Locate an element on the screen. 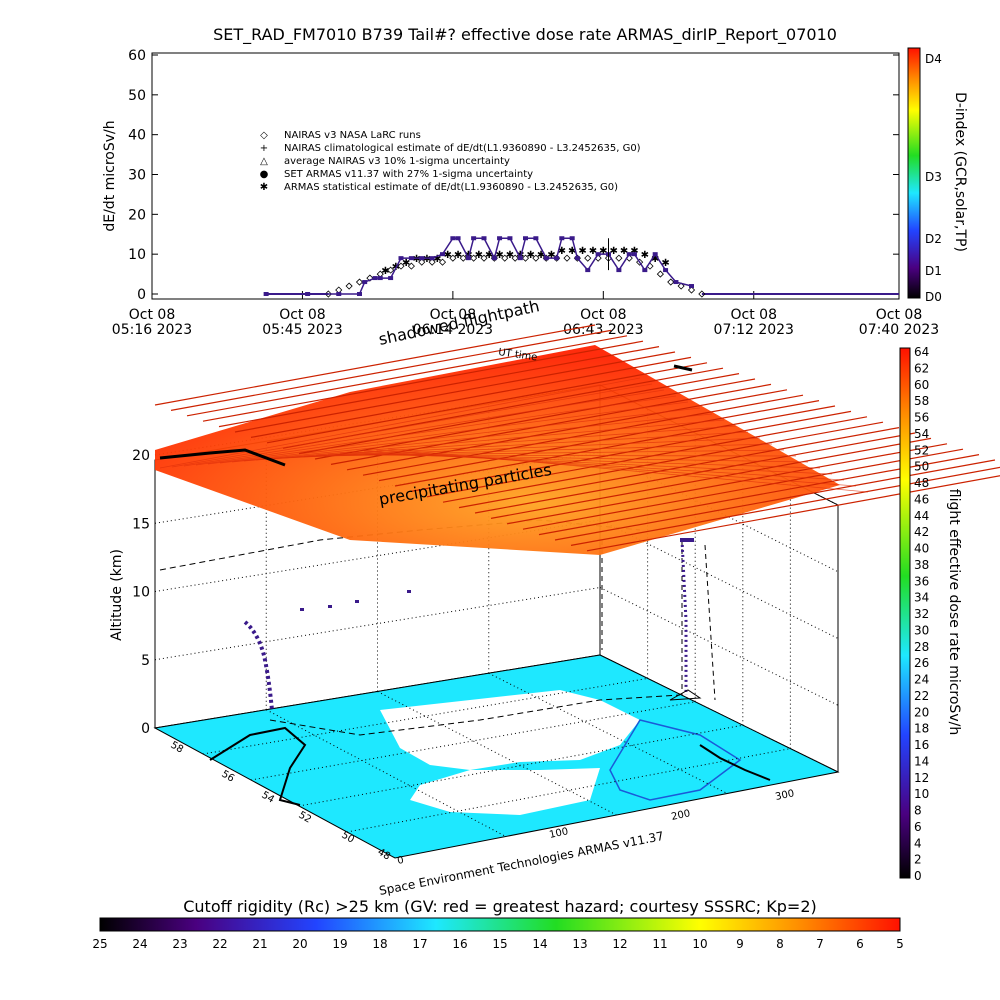 This screenshot has width=1000, height=1000. annotation-ut-time: UT time is located at coordinates (518, 355).